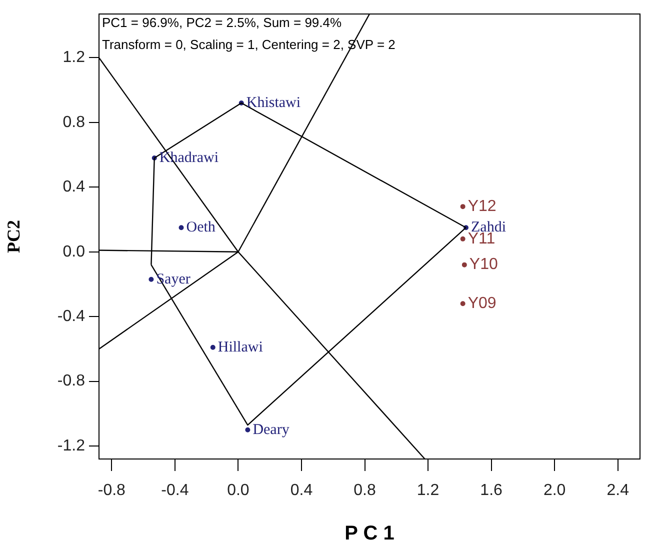 This screenshot has width=646, height=550. Describe the element at coordinates (201, 228) in the screenshot. I see `series-label: Oeth` at that location.